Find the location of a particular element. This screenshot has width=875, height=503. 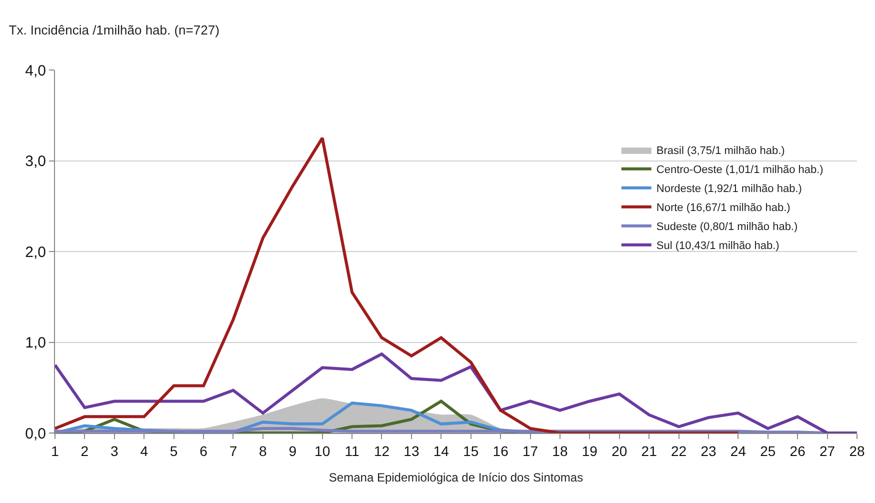

legend-label: Norte (16,67/1 milhão hab.) is located at coordinates (723, 208).